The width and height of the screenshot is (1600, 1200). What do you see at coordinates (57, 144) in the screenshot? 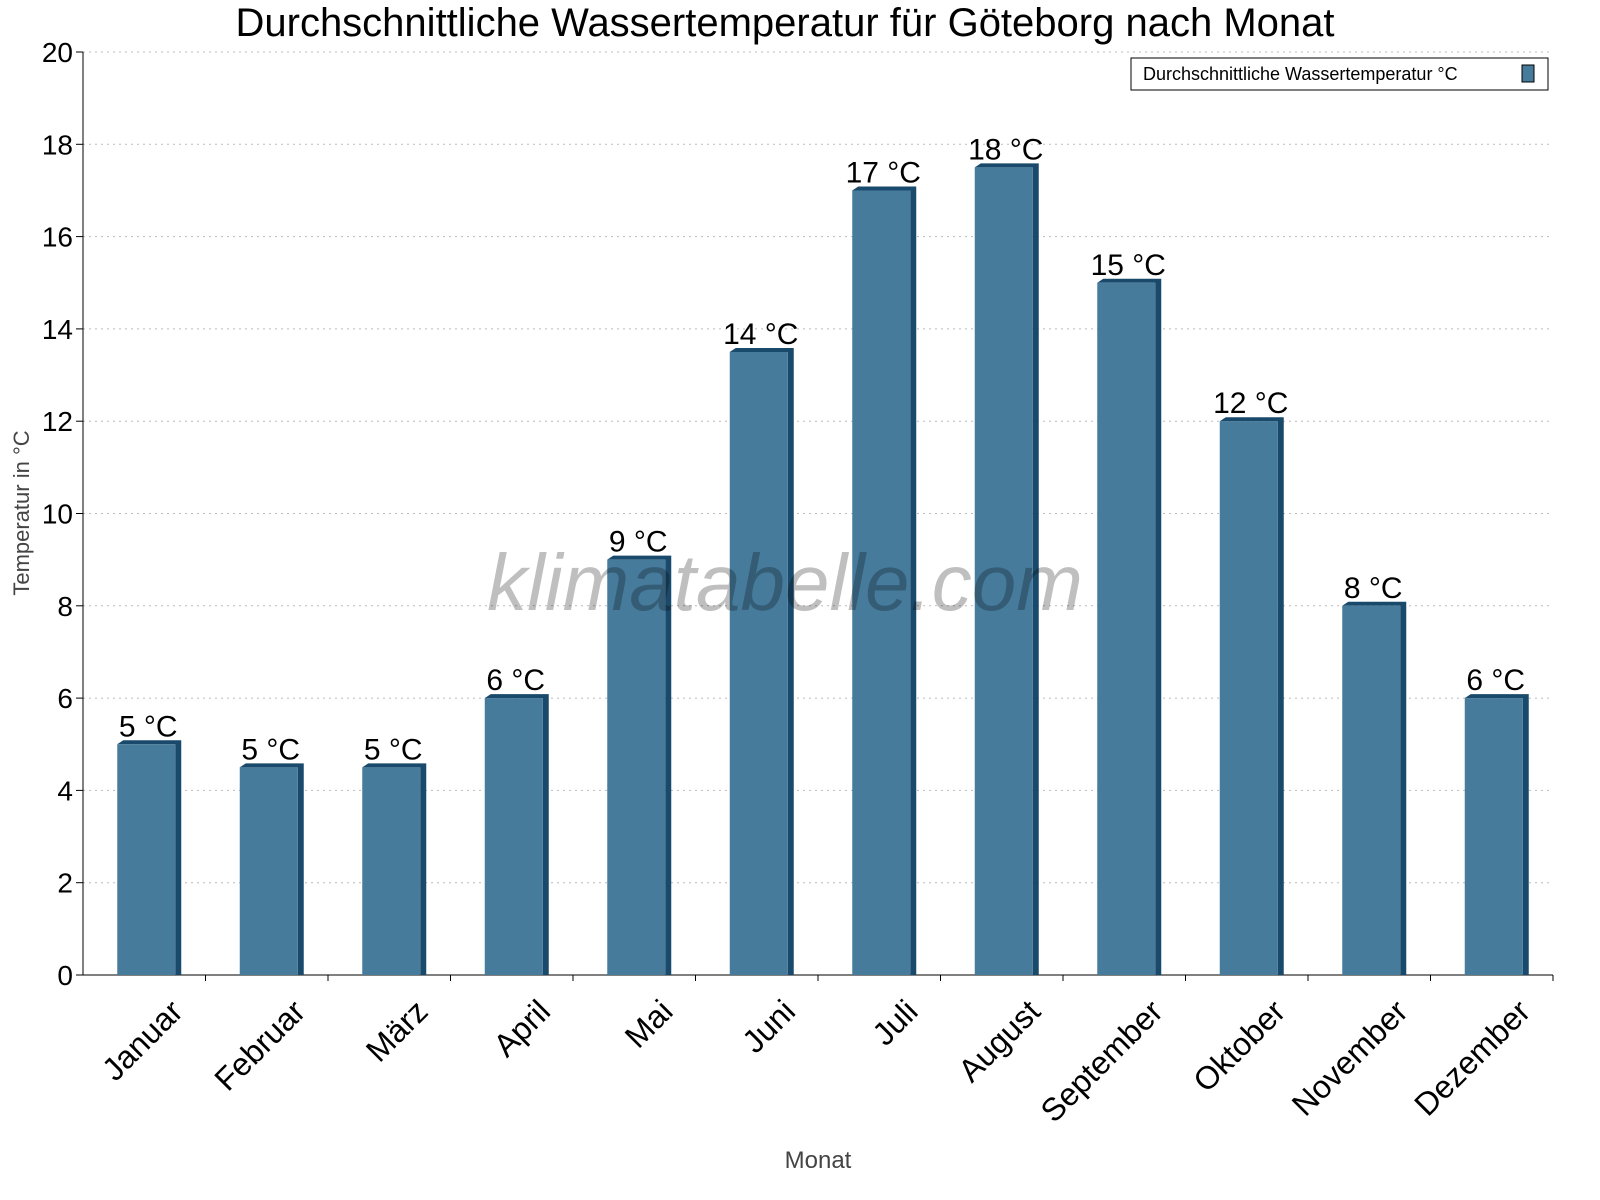
I see `y-tick-label: 18` at bounding box center [57, 144].